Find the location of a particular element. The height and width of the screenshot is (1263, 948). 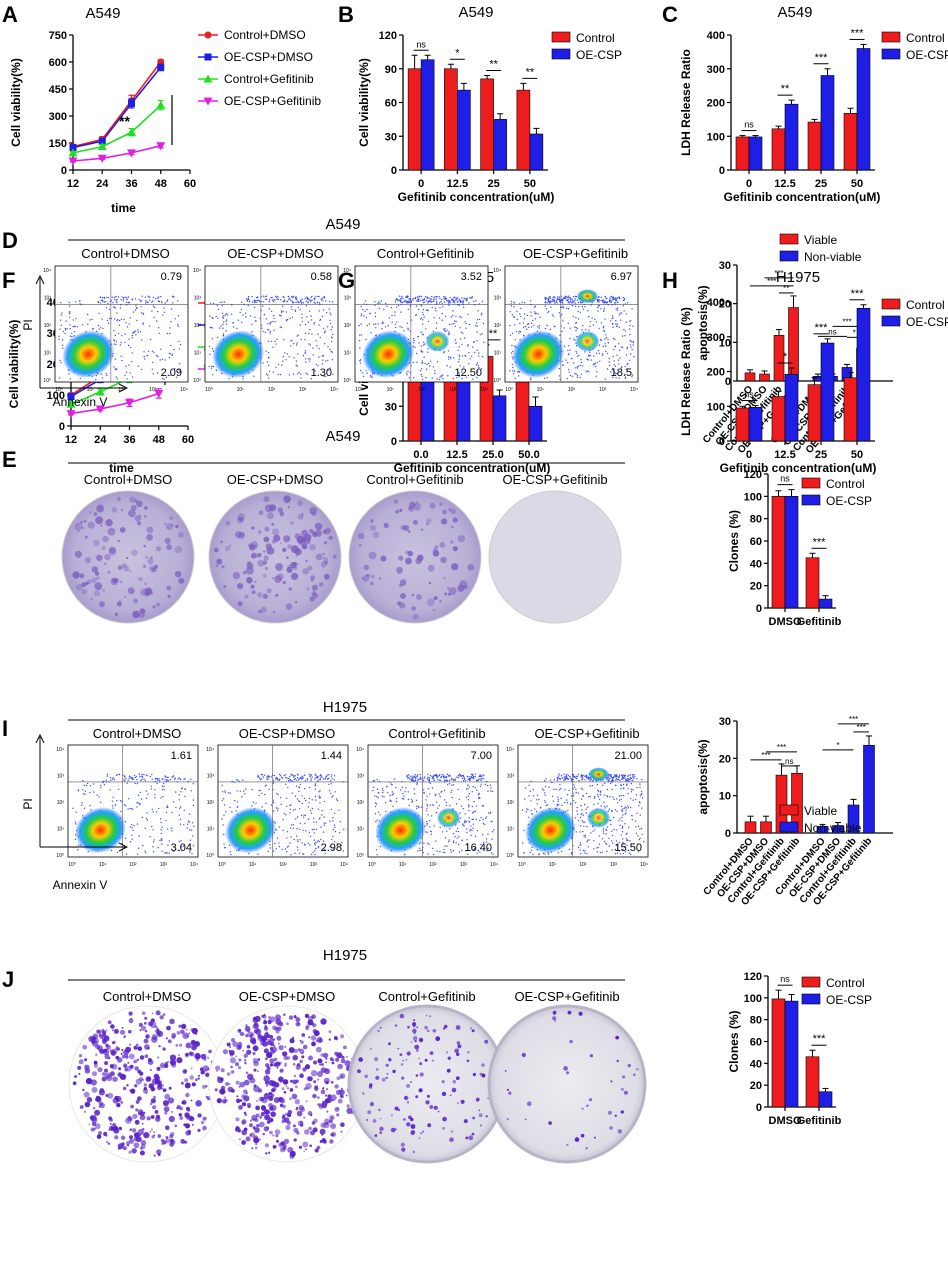

y-tick-label: 20 is located at coordinates (756, 587).